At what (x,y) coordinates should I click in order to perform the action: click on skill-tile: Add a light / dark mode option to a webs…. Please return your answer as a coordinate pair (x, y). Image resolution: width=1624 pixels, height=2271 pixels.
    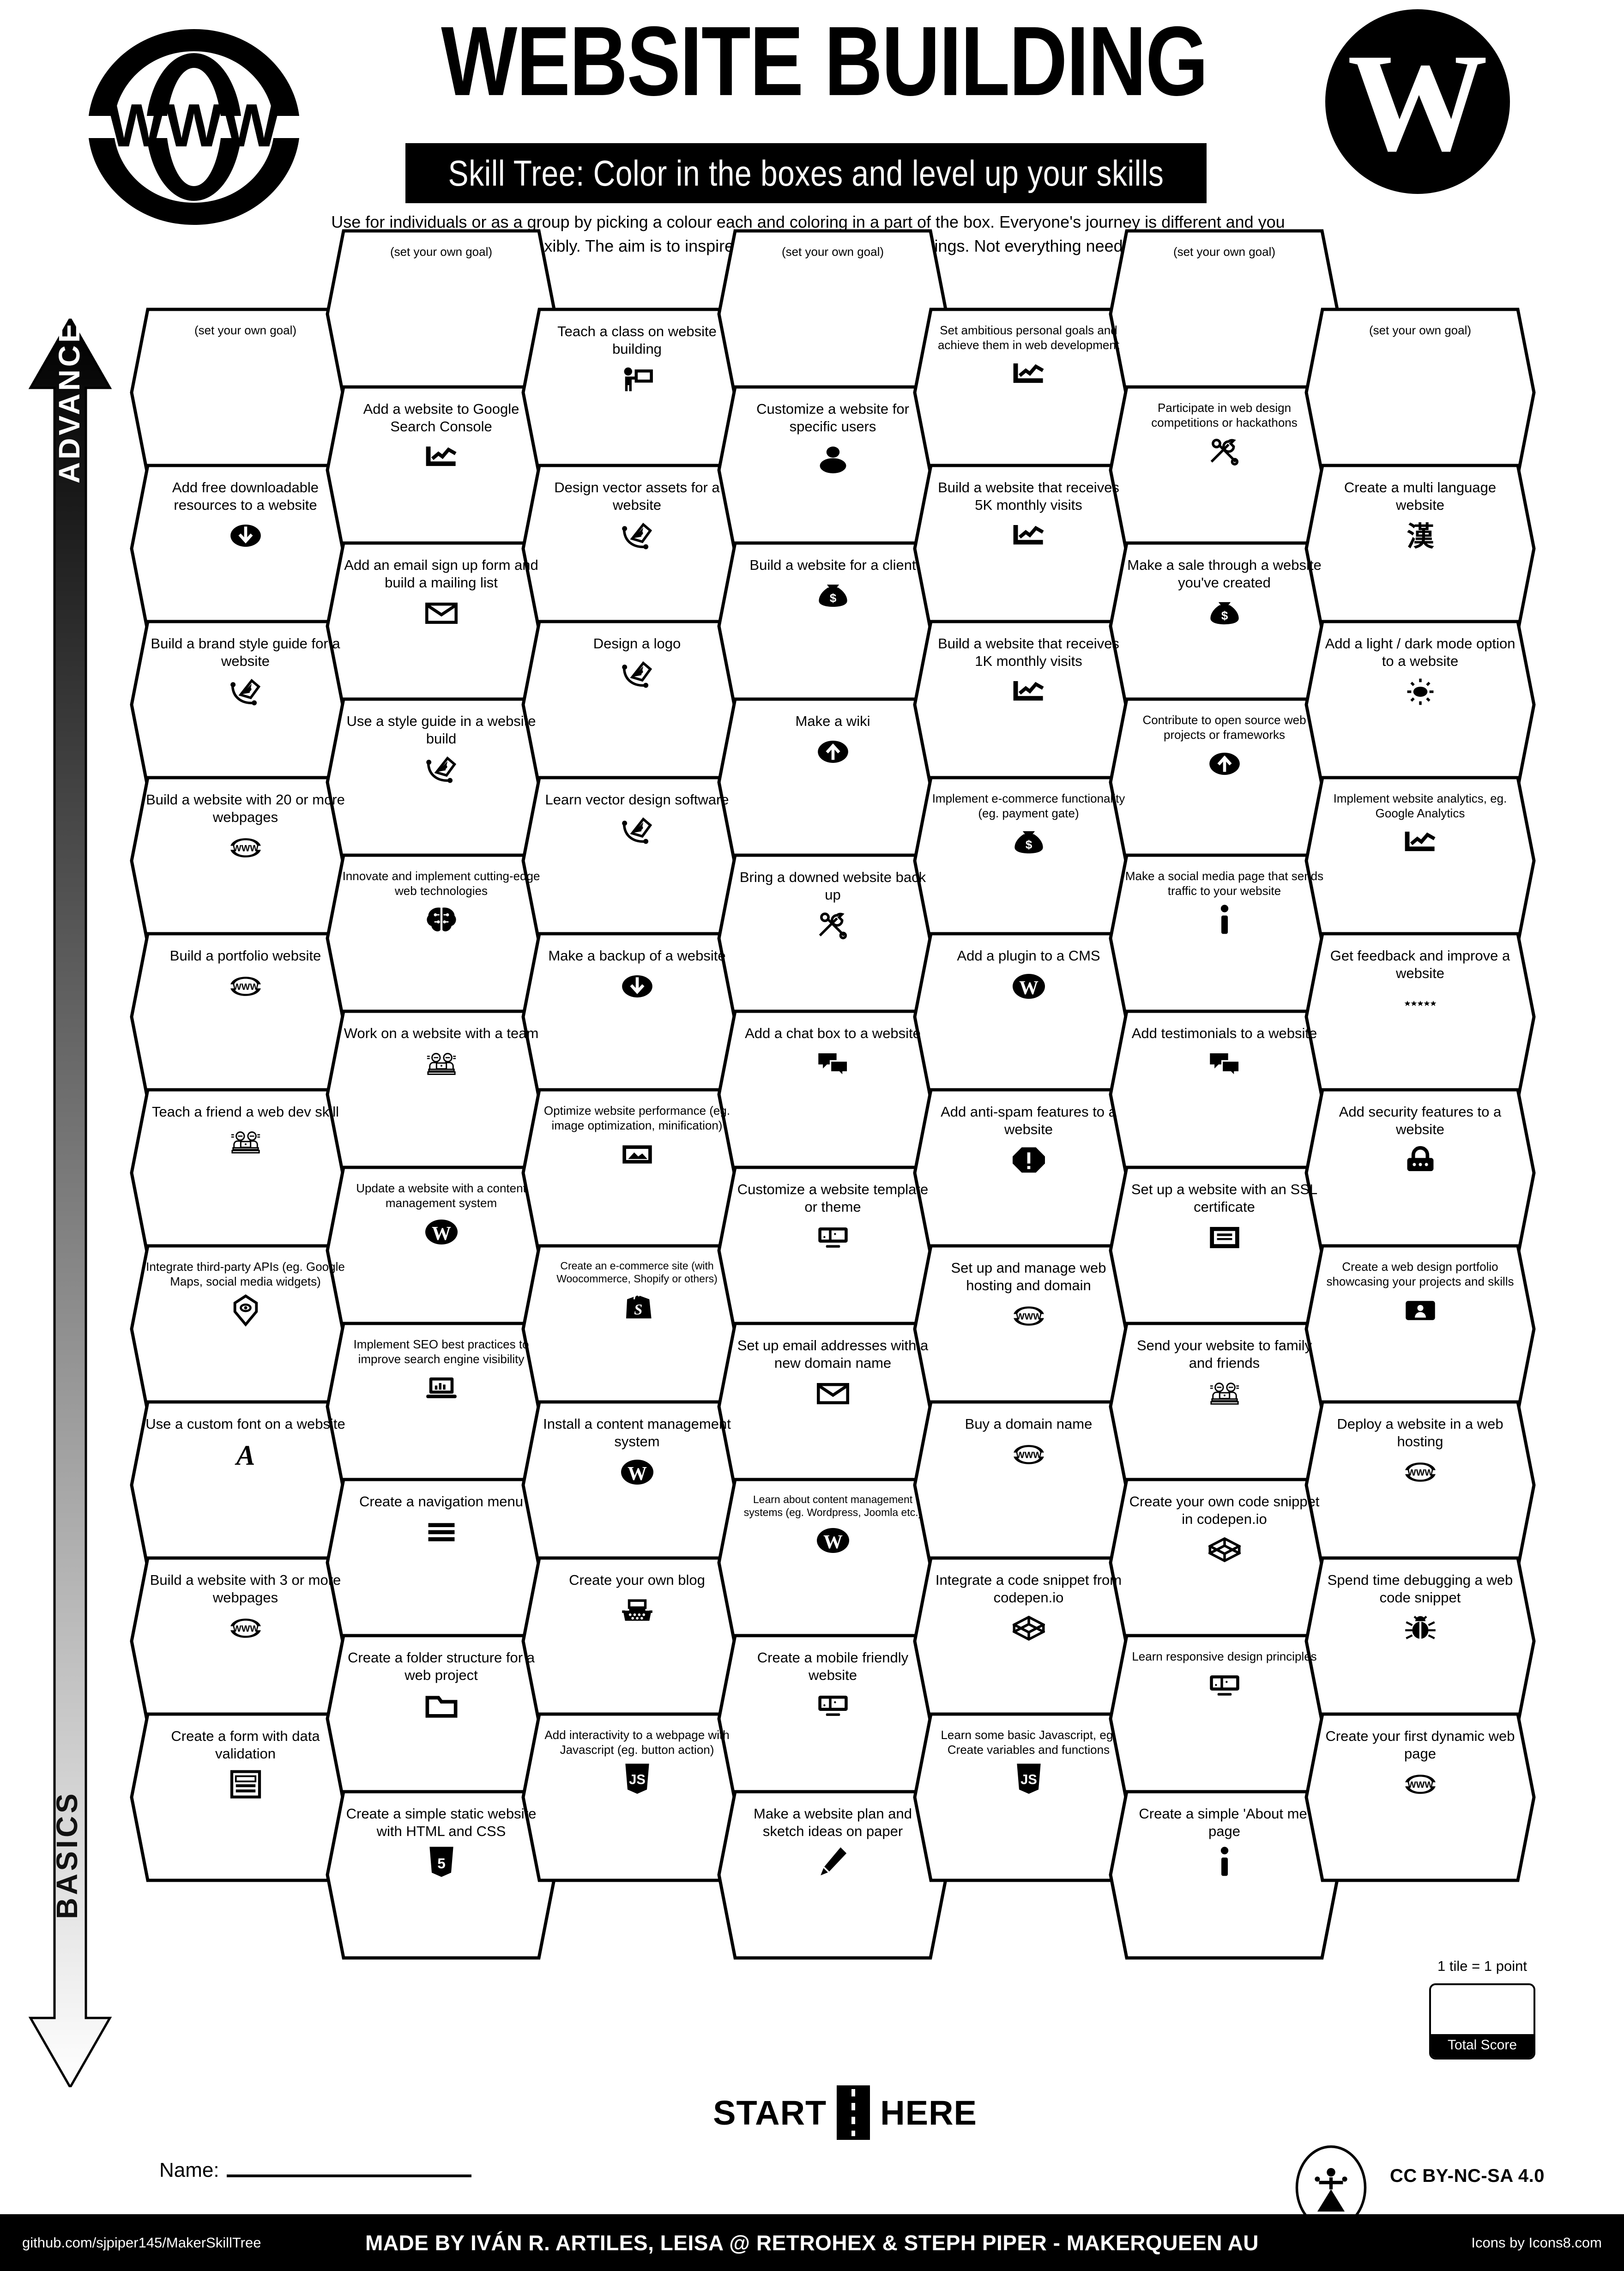
    Looking at the image, I should click on (1420, 704).